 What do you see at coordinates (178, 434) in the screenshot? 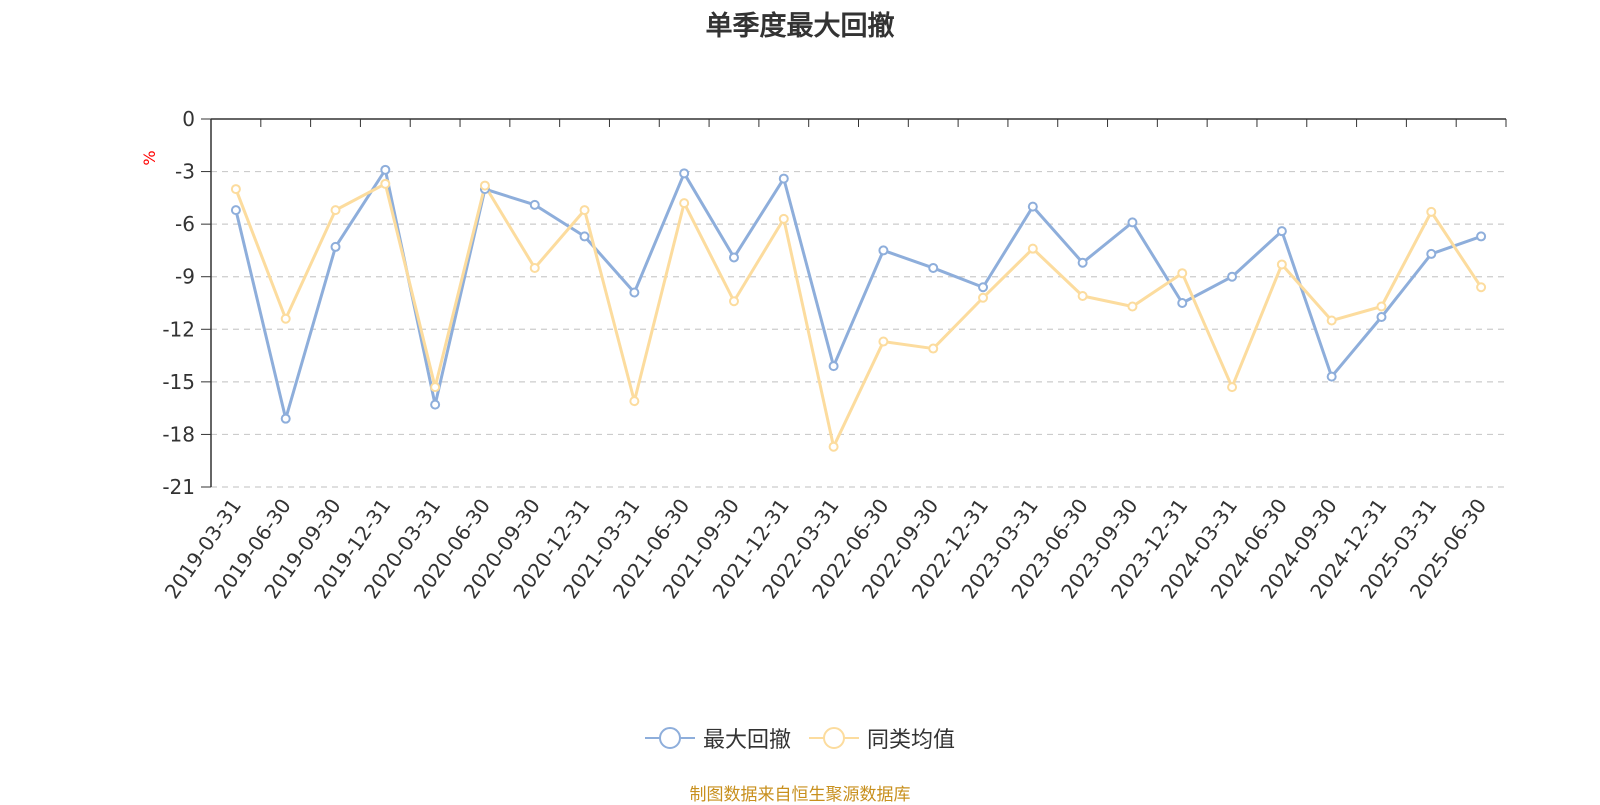
I see `y-tick-label: -18` at bounding box center [178, 434].